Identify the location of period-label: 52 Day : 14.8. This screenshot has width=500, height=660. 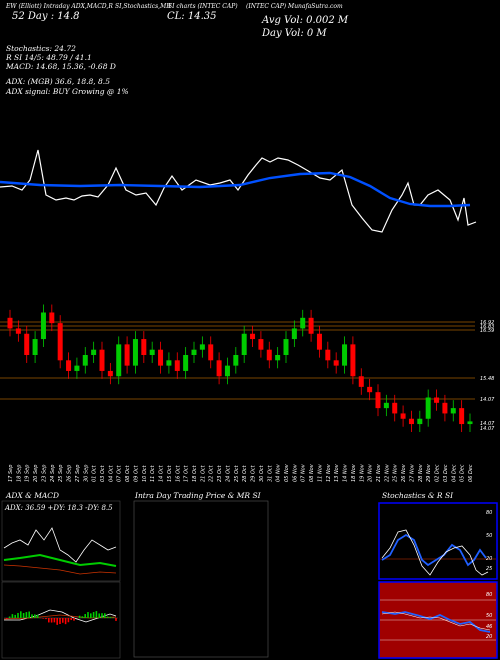
(46, 16).